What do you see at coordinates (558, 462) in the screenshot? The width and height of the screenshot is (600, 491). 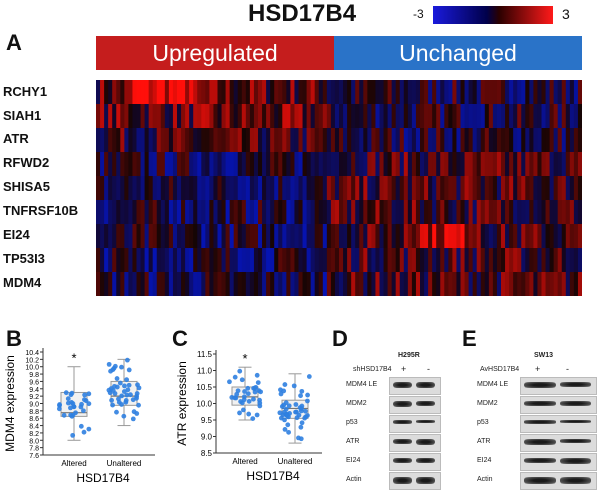 I see `blot-strip` at bounding box center [558, 462].